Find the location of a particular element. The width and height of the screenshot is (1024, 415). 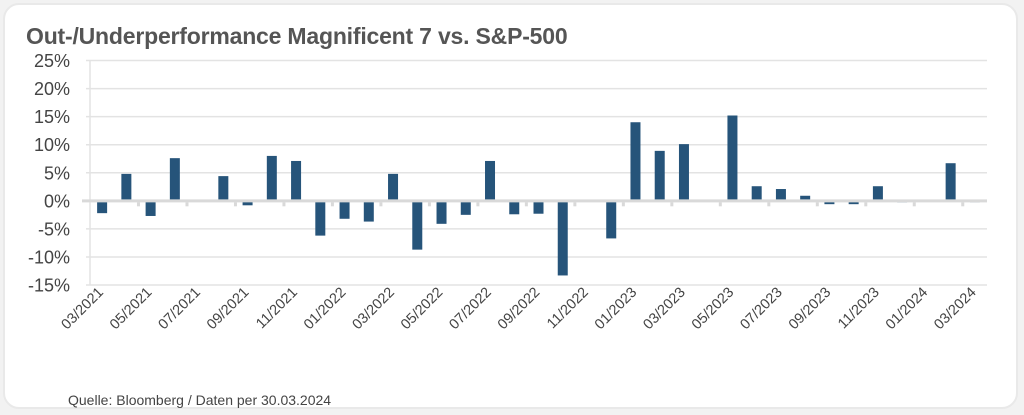

x-tick-label: 05/2022 is located at coordinates (422, 309).